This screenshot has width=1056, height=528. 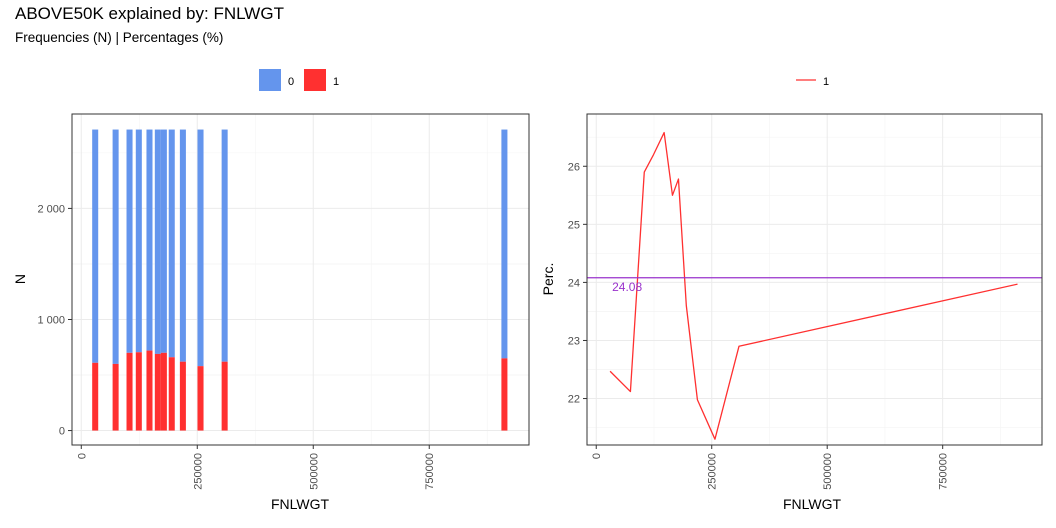 I want to click on line-x-tick-label: 500000, so click(x=828, y=471).